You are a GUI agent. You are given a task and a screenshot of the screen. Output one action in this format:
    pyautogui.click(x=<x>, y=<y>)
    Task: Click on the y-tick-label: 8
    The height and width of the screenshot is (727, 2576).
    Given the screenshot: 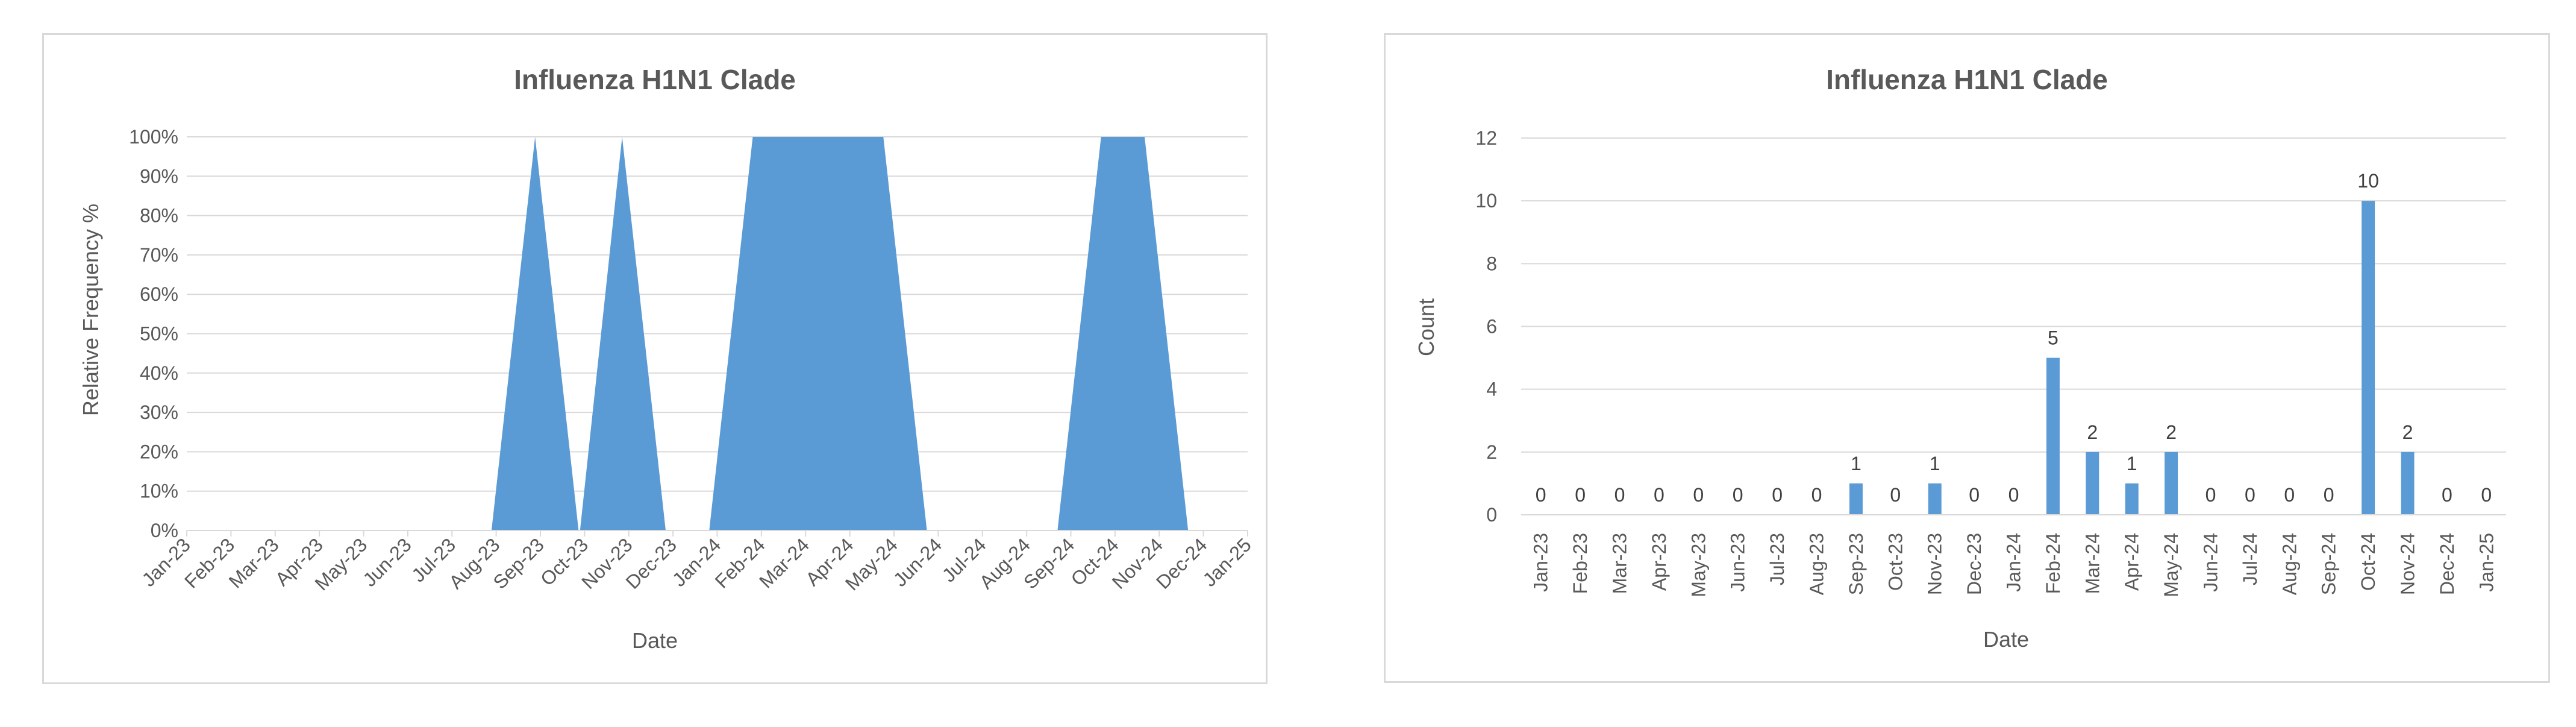 What is the action you would take?
    pyautogui.click(x=1491, y=263)
    